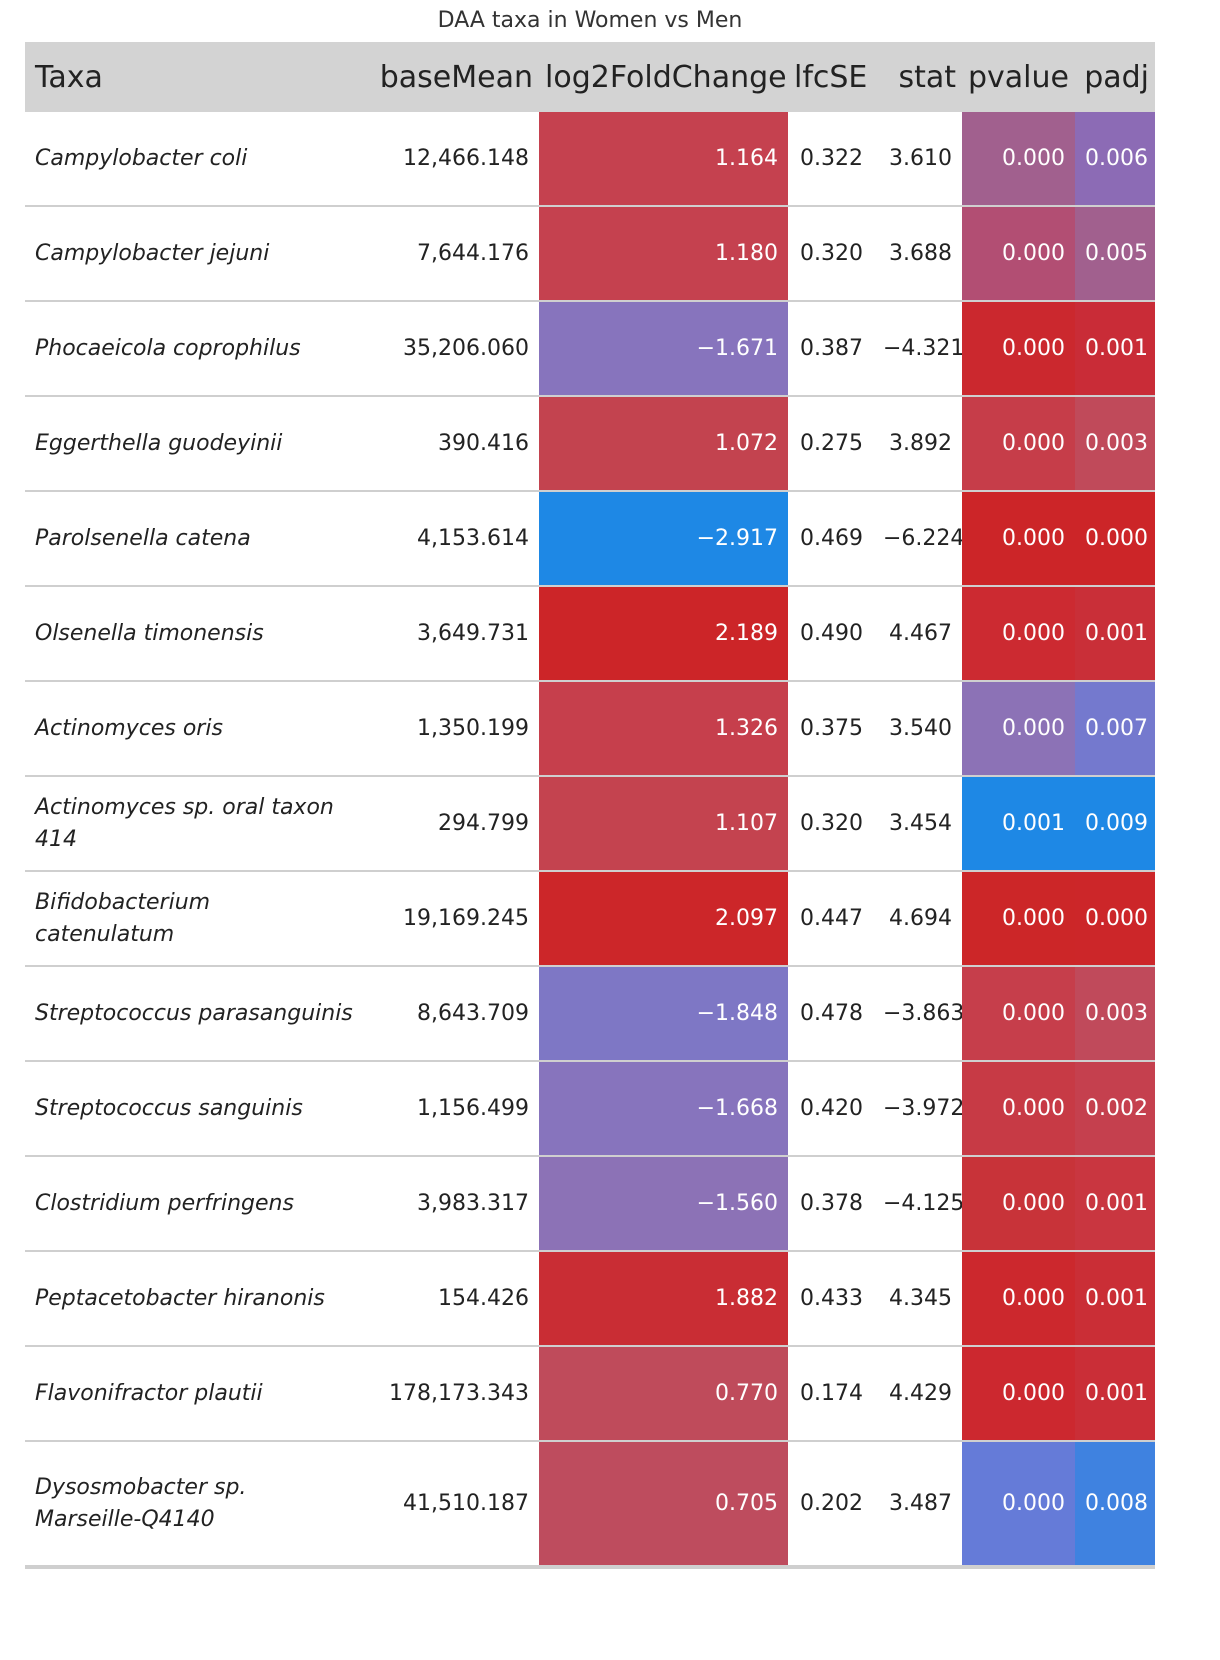 The width and height of the screenshot is (1220, 1660). Describe the element at coordinates (917, 634) in the screenshot. I see `stat-cell: 4.467` at that location.